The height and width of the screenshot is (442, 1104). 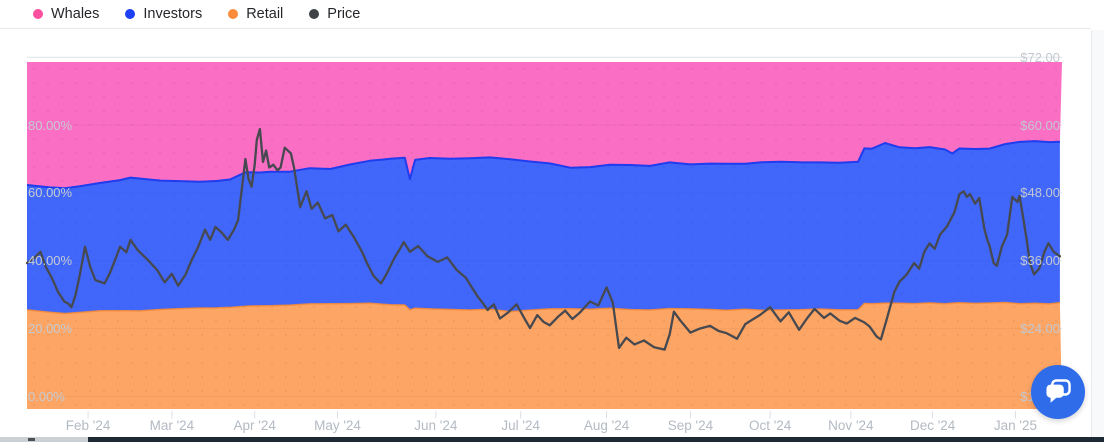 What do you see at coordinates (44, 439) in the screenshot?
I see `bottom-bar-gray-segment` at bounding box center [44, 439].